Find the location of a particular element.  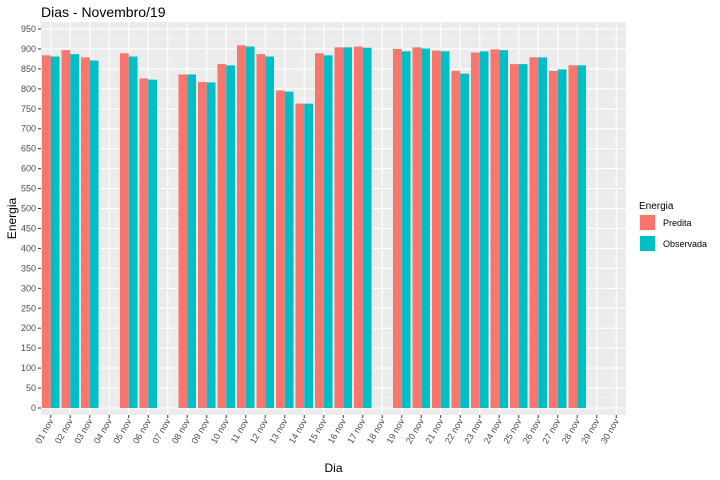

y-tick-label: 950 is located at coordinates (28, 29).